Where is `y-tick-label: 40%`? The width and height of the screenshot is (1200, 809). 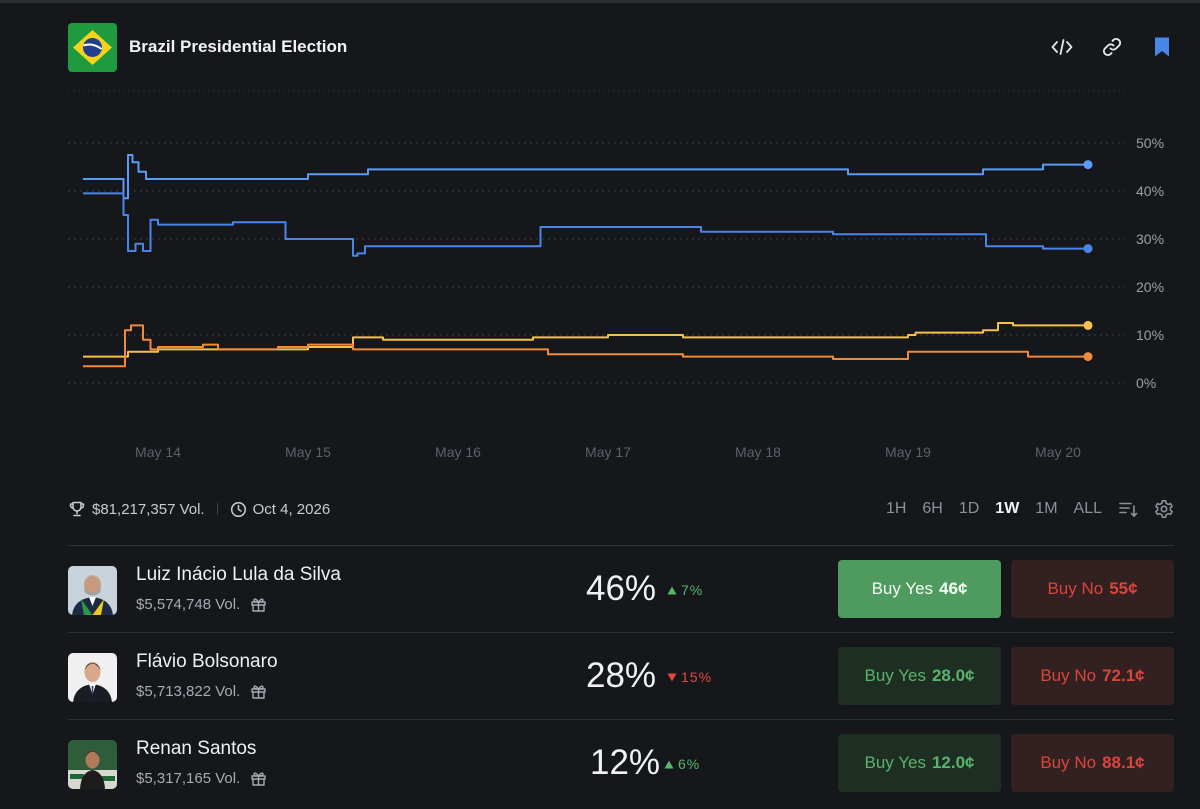 y-tick-label: 40% is located at coordinates (1150, 191).